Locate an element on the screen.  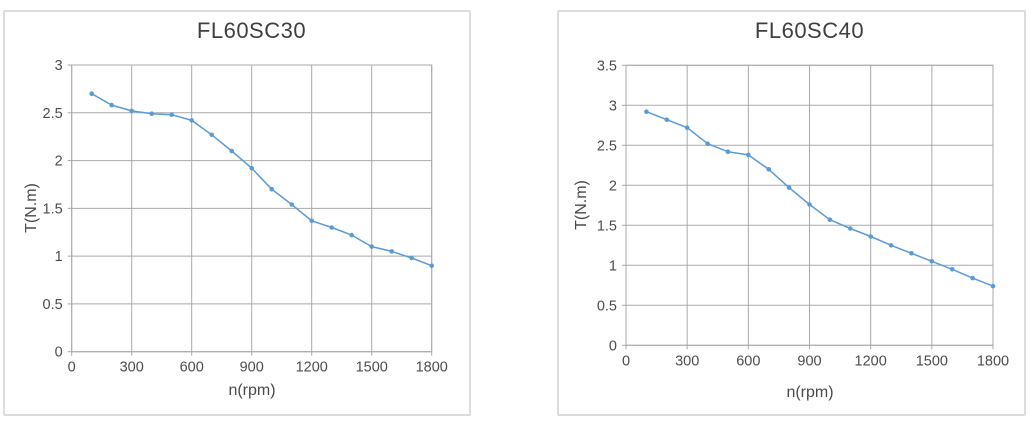
chart-title: FL60SC40 is located at coordinates (809, 30).